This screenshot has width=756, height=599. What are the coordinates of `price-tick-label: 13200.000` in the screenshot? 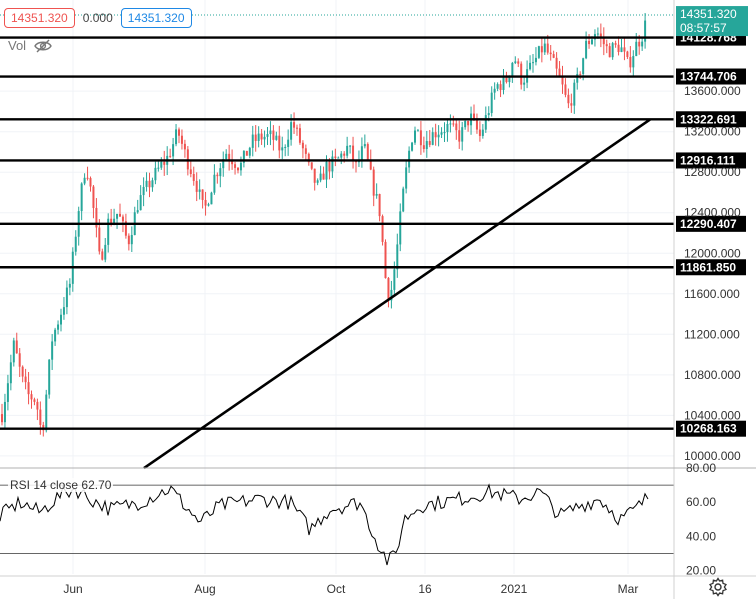 It's located at (712, 132).